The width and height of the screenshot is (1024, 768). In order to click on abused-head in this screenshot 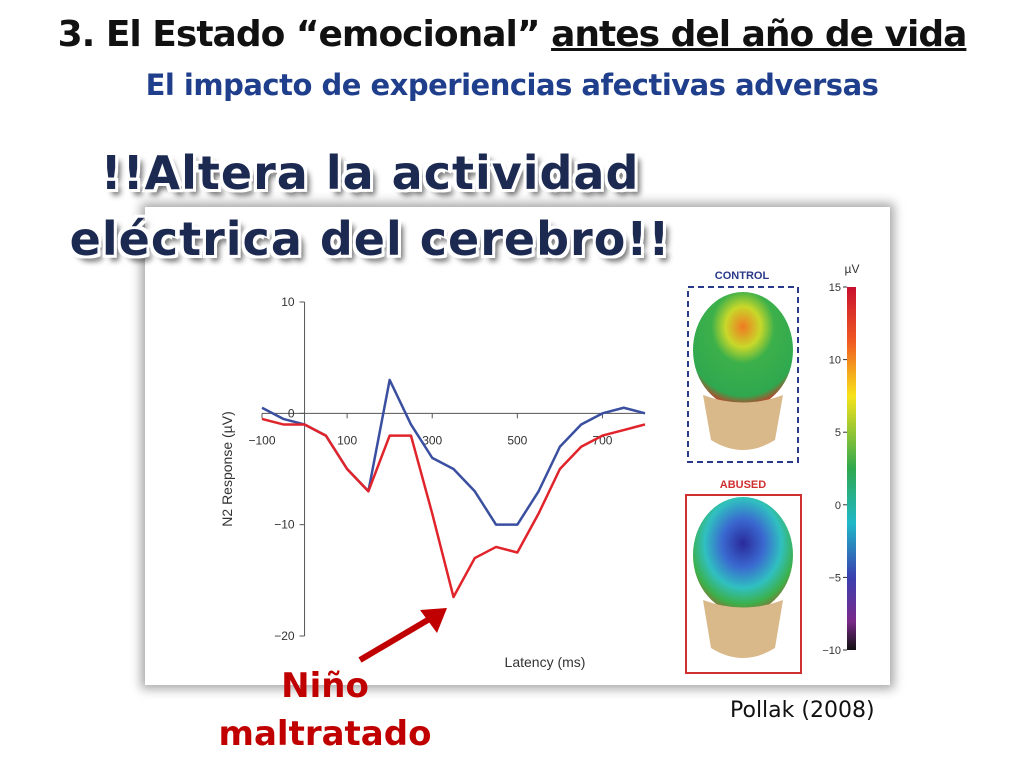, I will do `click(743, 555)`.